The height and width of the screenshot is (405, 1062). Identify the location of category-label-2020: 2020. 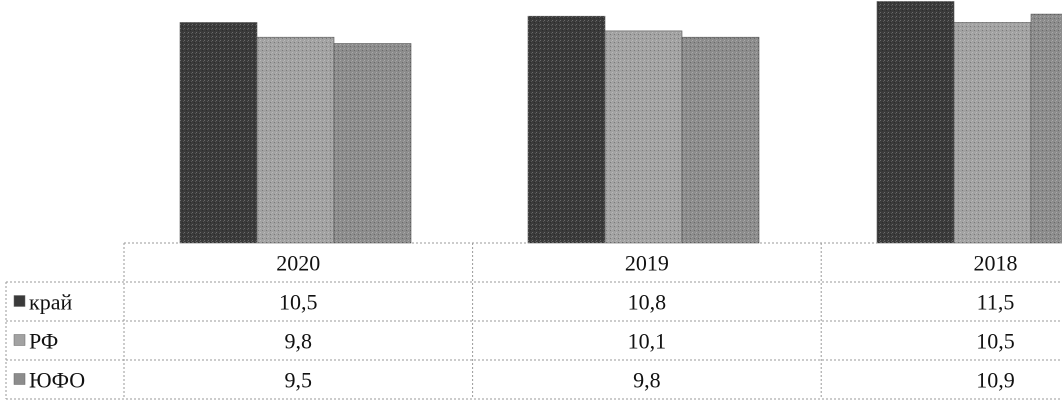
(298, 263).